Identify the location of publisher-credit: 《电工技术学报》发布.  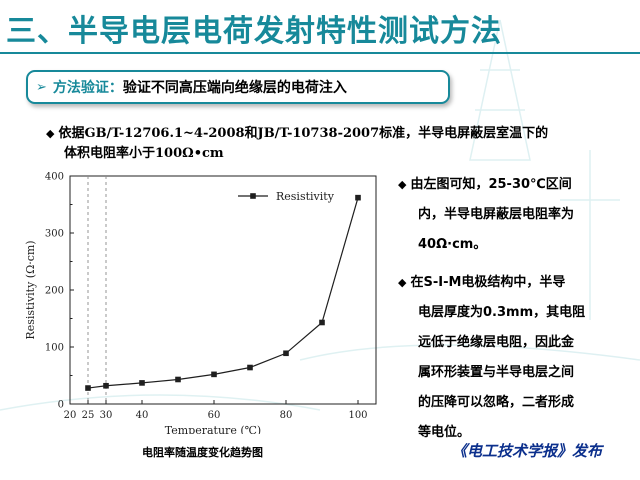
(527, 451).